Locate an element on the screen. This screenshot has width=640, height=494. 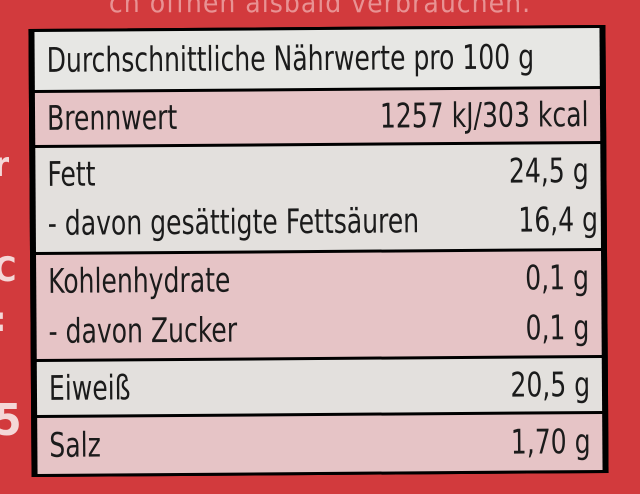
row-value: 20,5 g is located at coordinates (550, 385).